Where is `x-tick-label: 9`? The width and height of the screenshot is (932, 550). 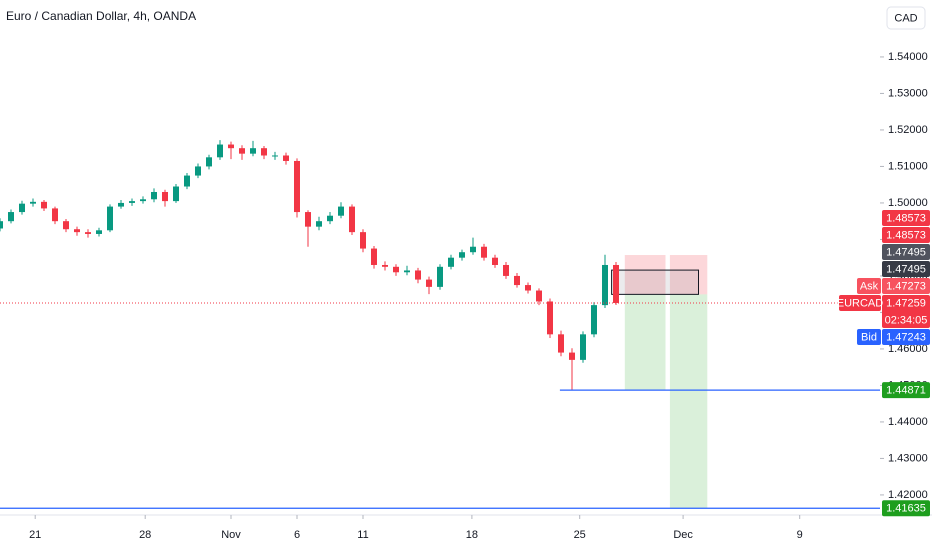
x-tick-label: 9 is located at coordinates (800, 535).